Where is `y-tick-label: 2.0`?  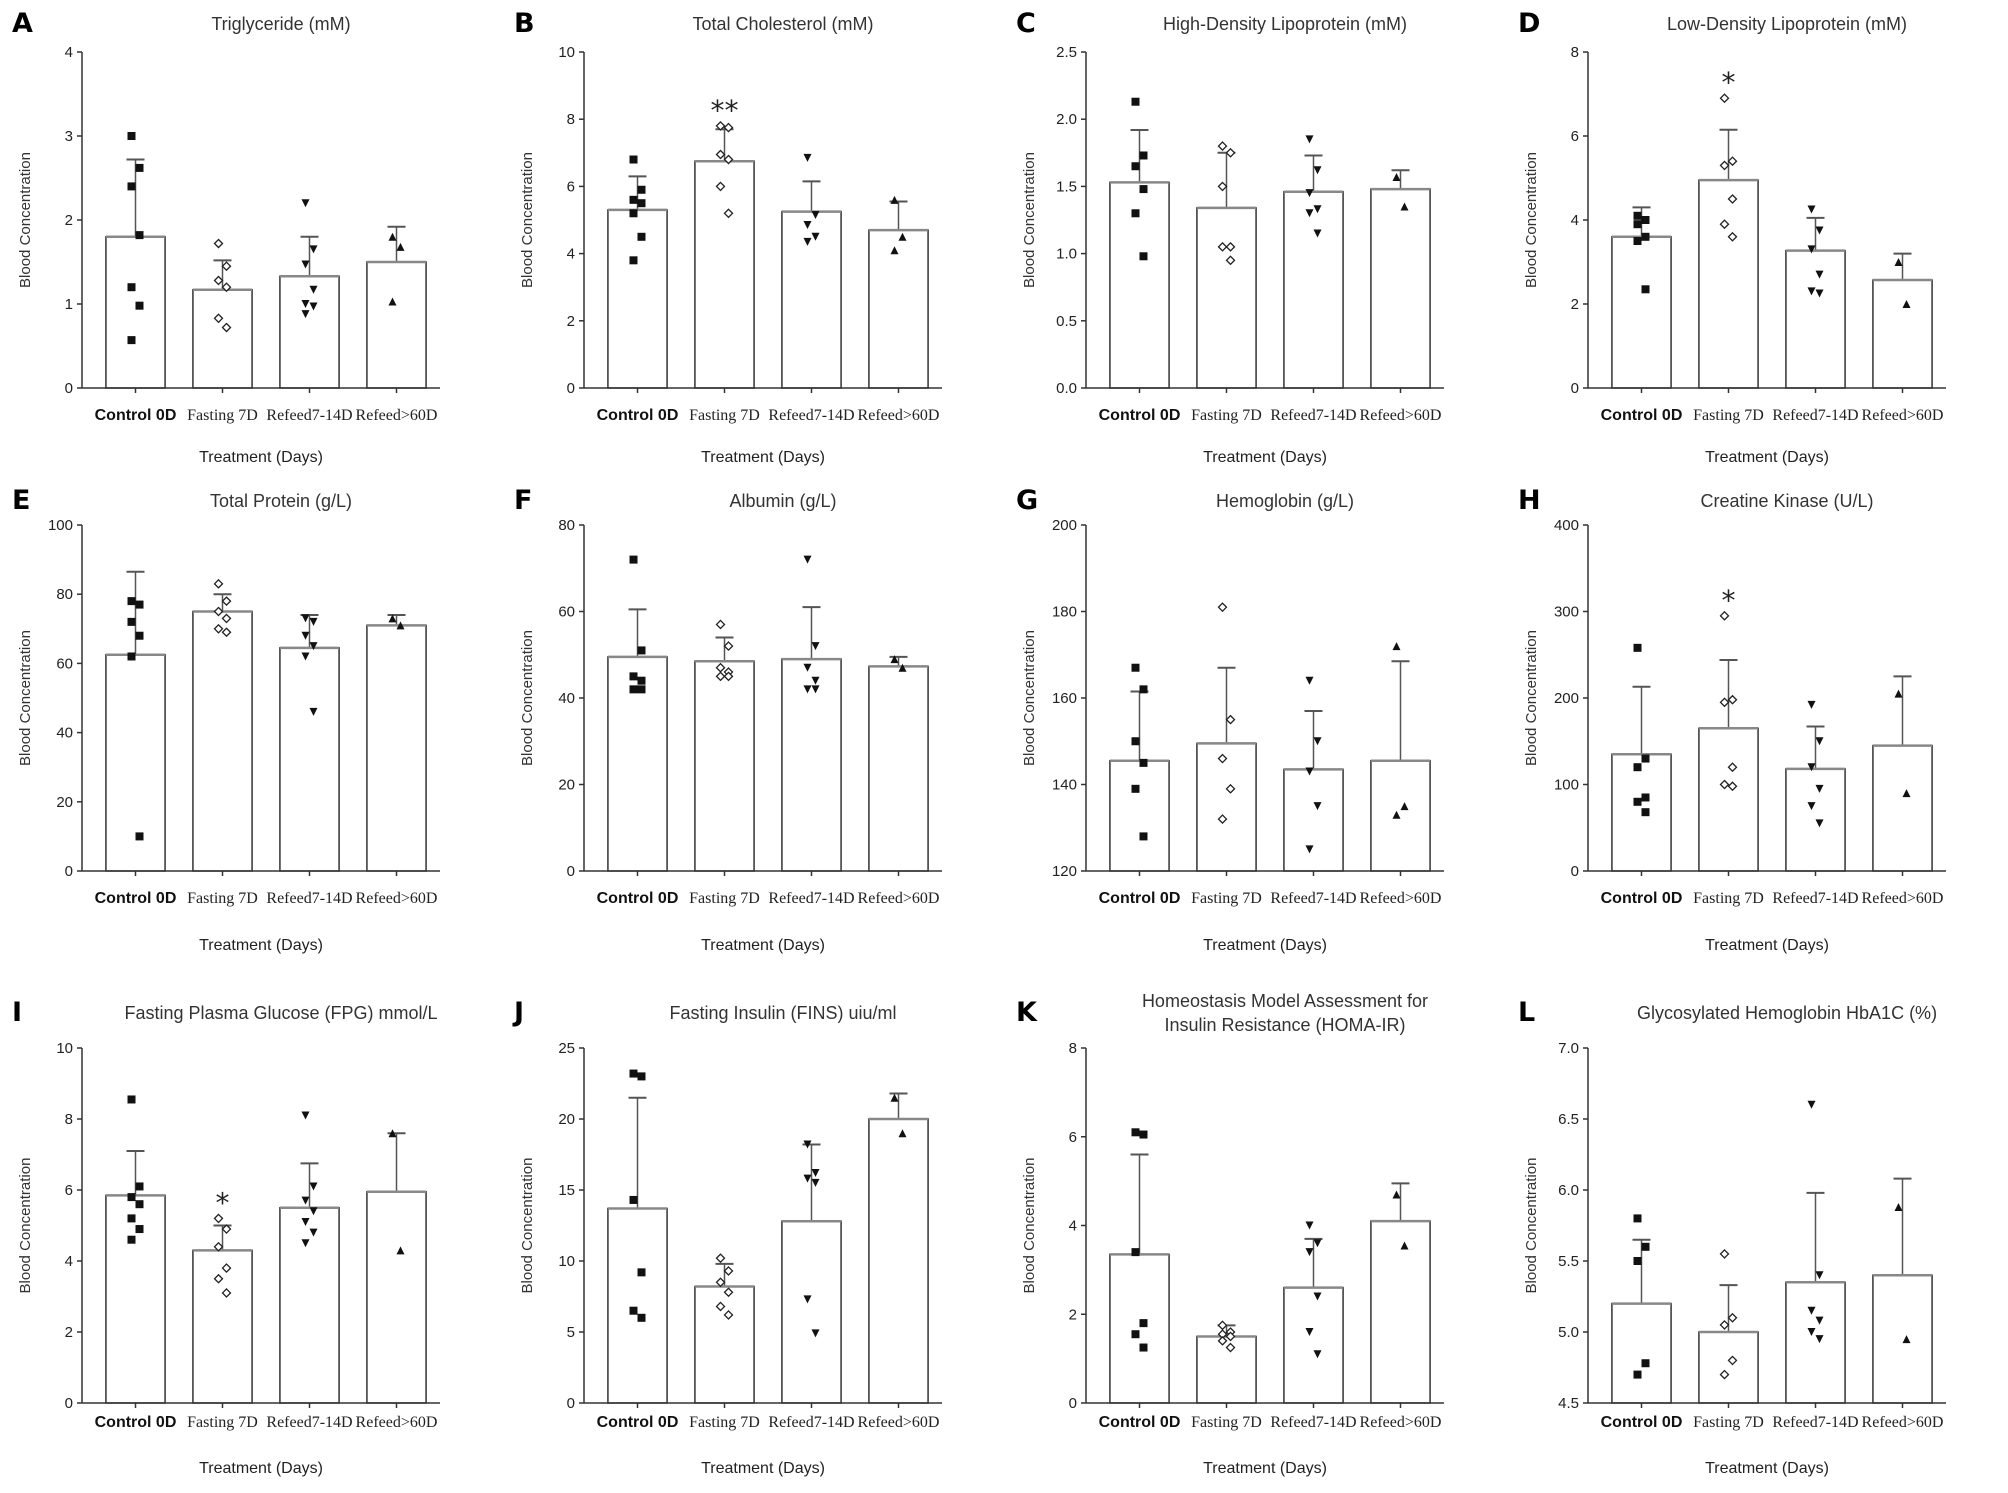
y-tick-label: 2.0 is located at coordinates (1066, 119).